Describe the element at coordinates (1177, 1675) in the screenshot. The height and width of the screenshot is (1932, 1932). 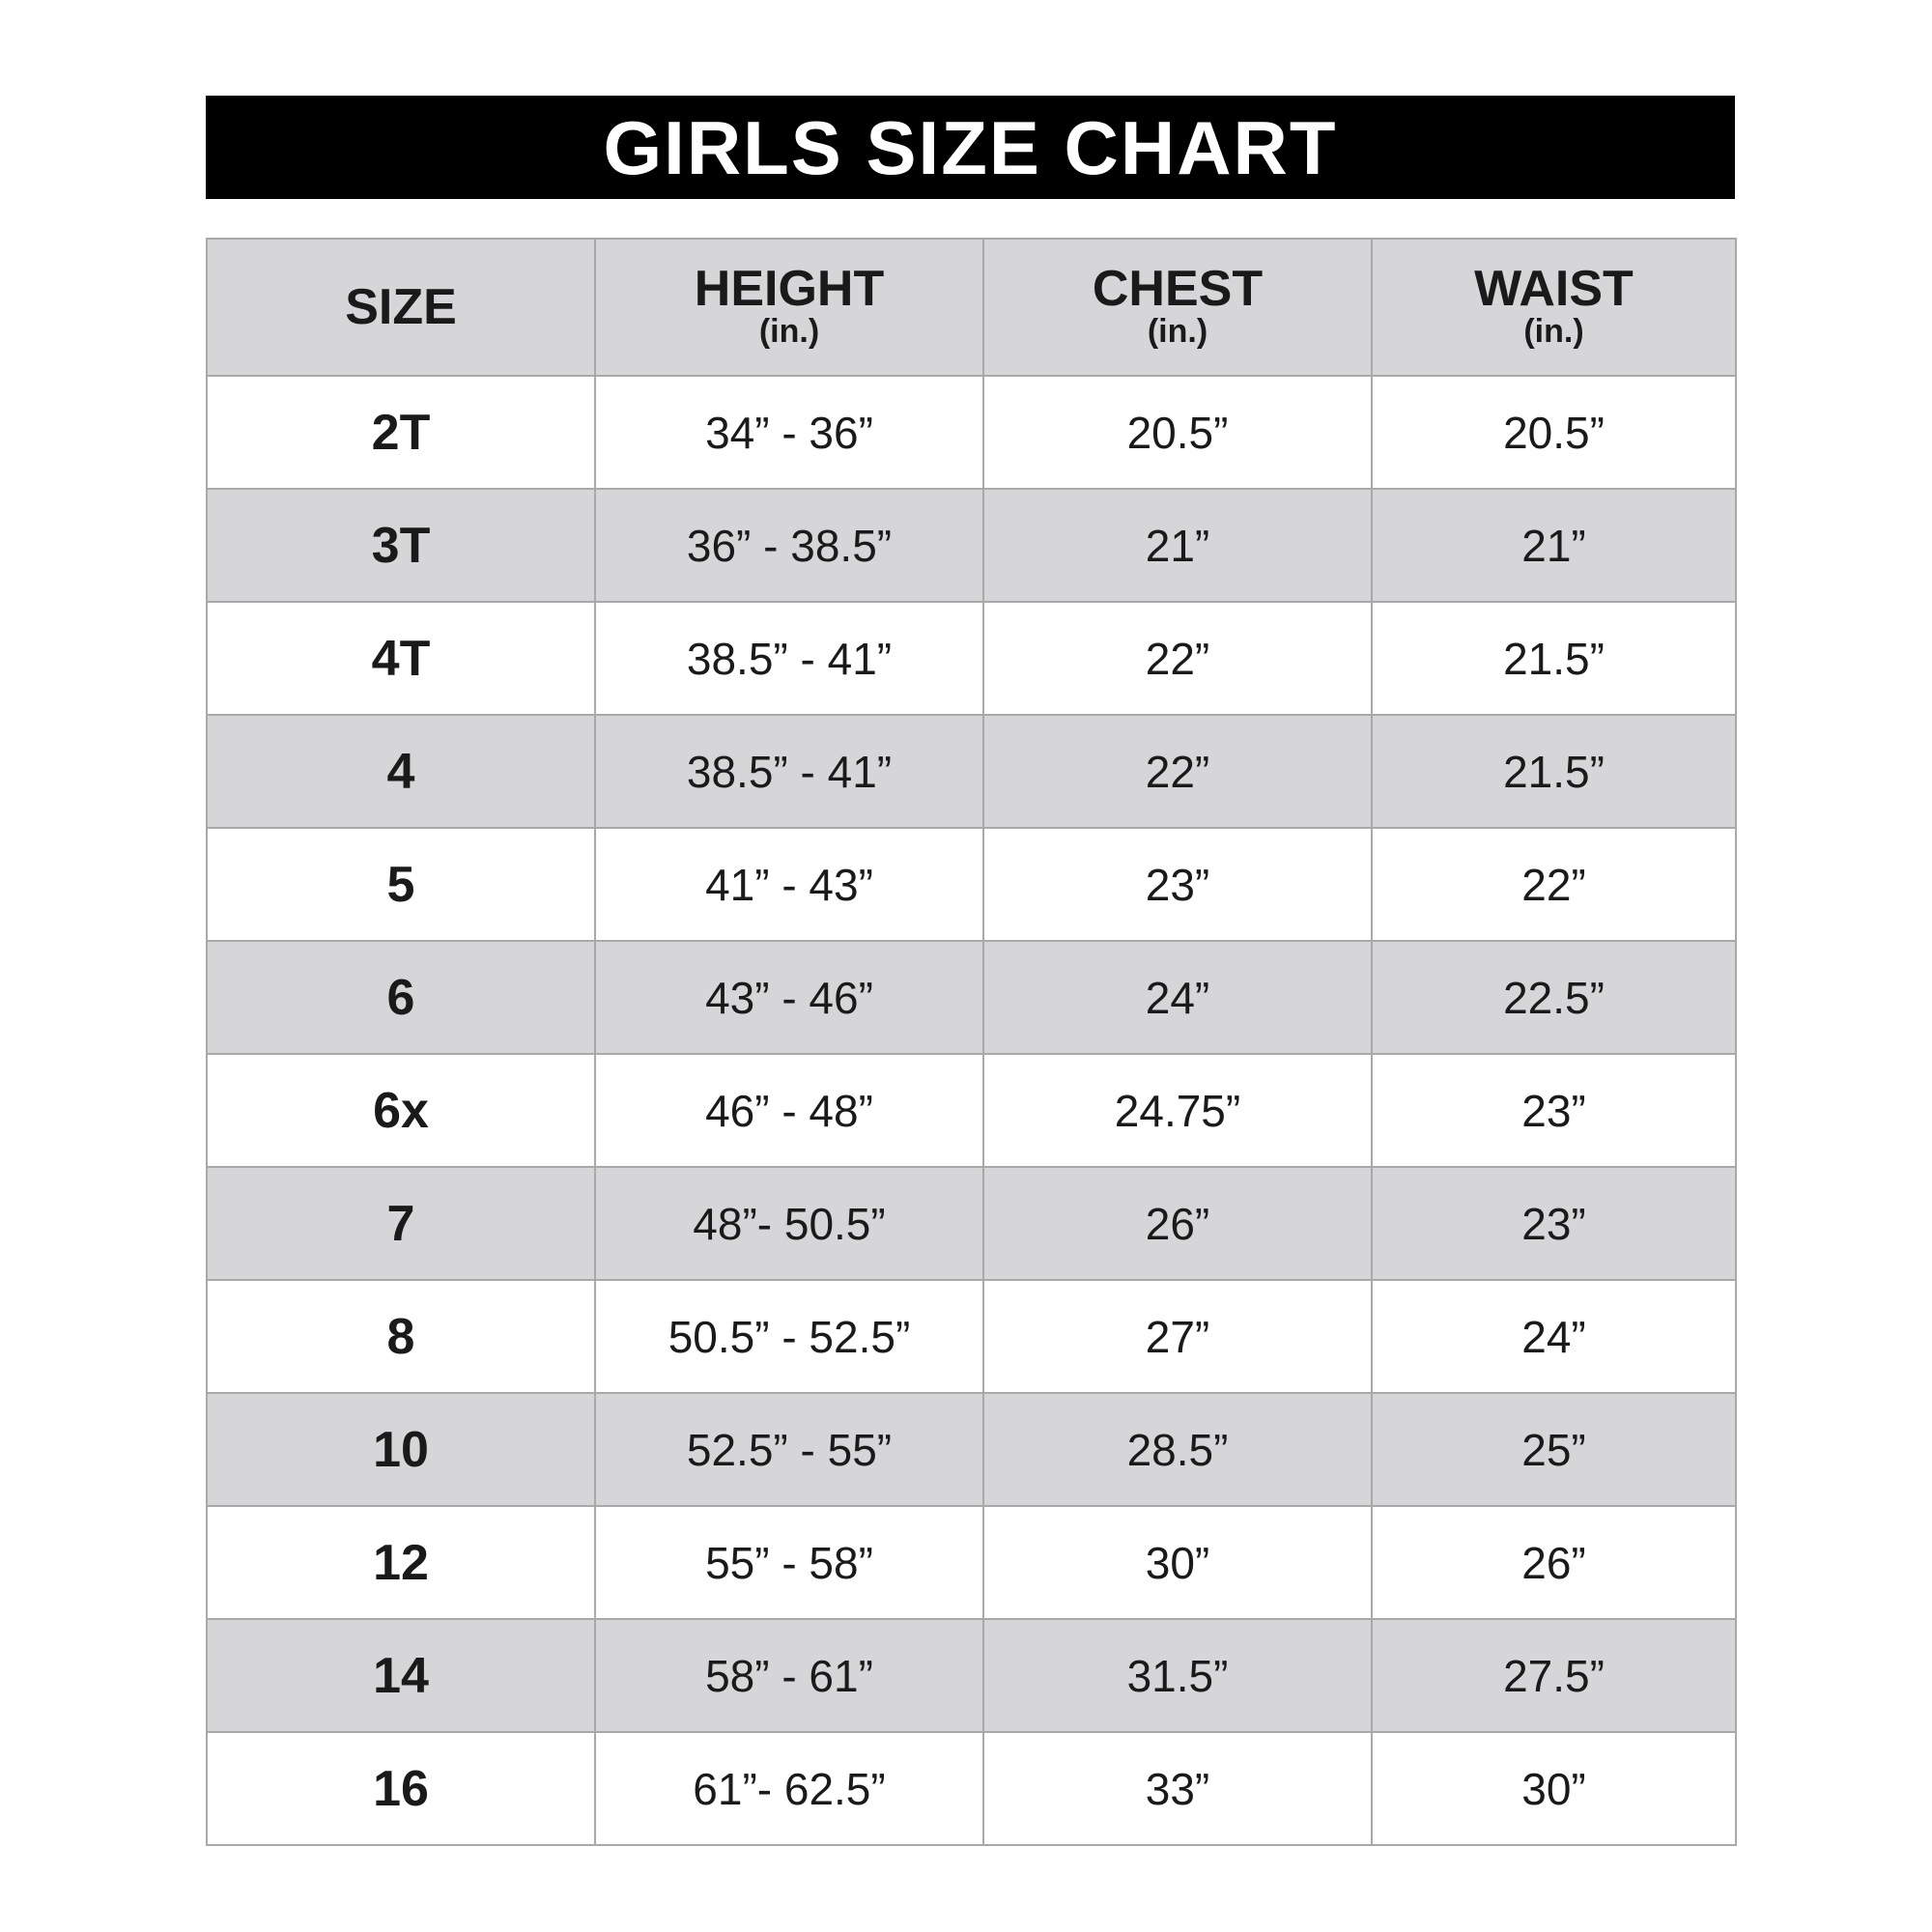
I see `chest-cell: 31.5”` at that location.